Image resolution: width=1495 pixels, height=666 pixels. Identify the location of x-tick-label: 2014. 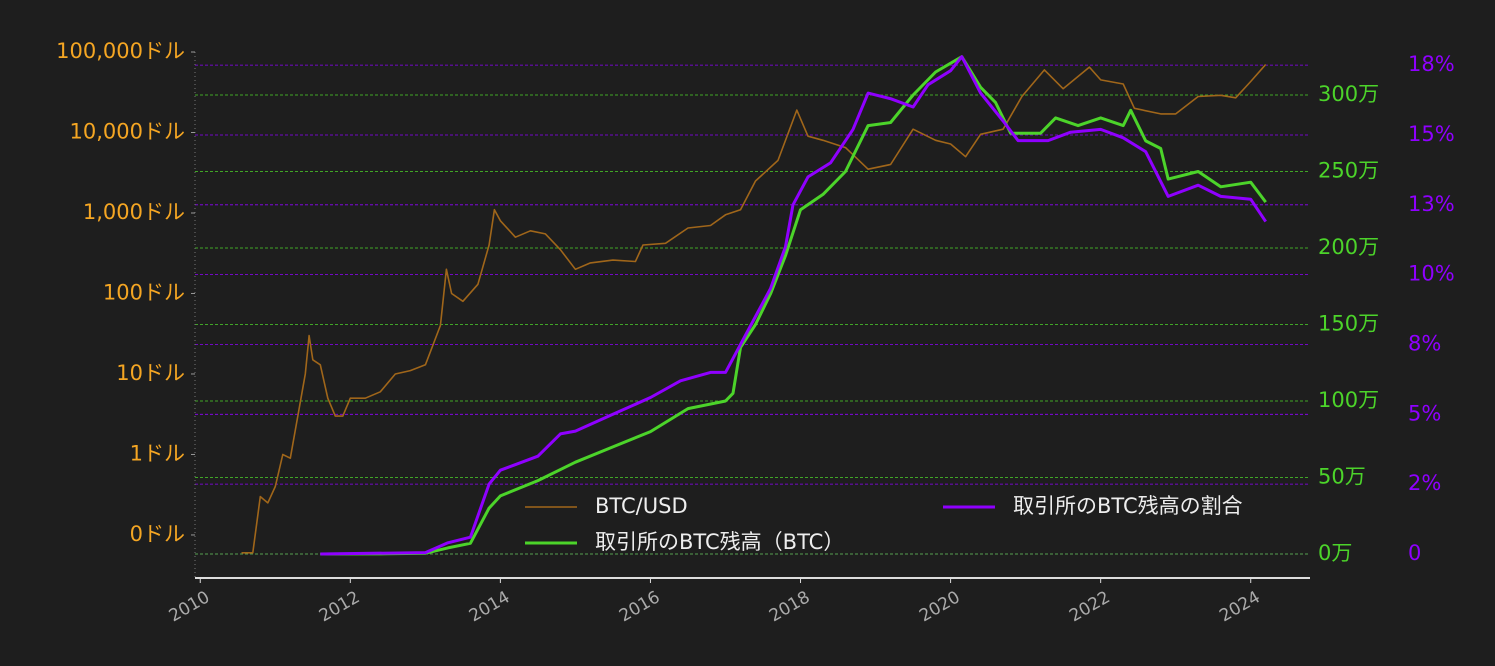
(489, 606).